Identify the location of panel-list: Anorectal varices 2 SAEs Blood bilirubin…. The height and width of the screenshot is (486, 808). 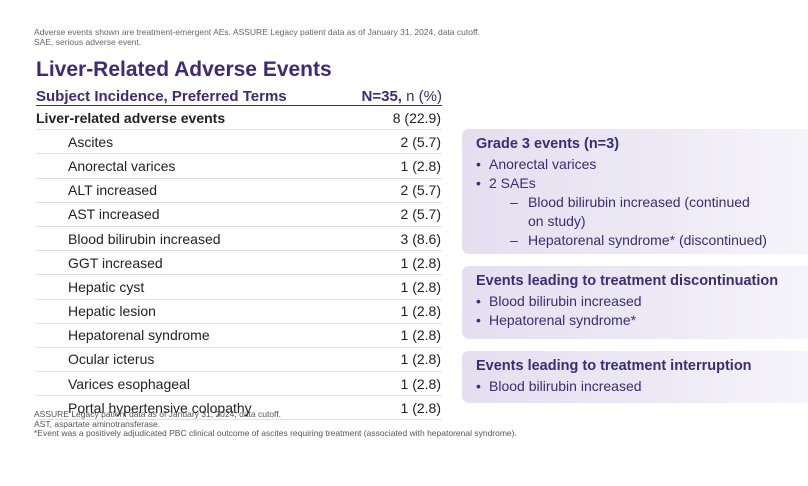
(635, 202).